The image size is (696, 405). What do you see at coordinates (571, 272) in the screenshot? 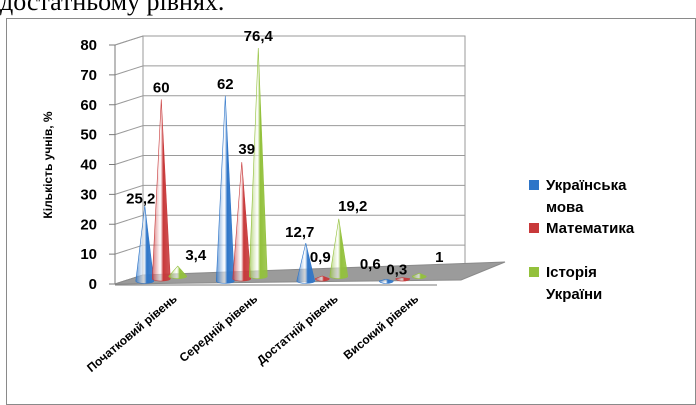
I see `legend-label: Історія` at bounding box center [571, 272].